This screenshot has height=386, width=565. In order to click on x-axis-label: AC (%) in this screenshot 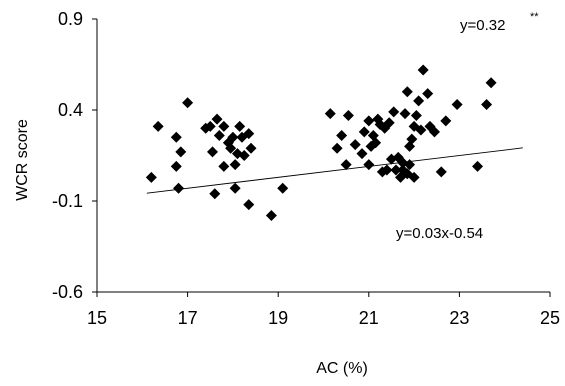, I will do `click(342, 368)`.